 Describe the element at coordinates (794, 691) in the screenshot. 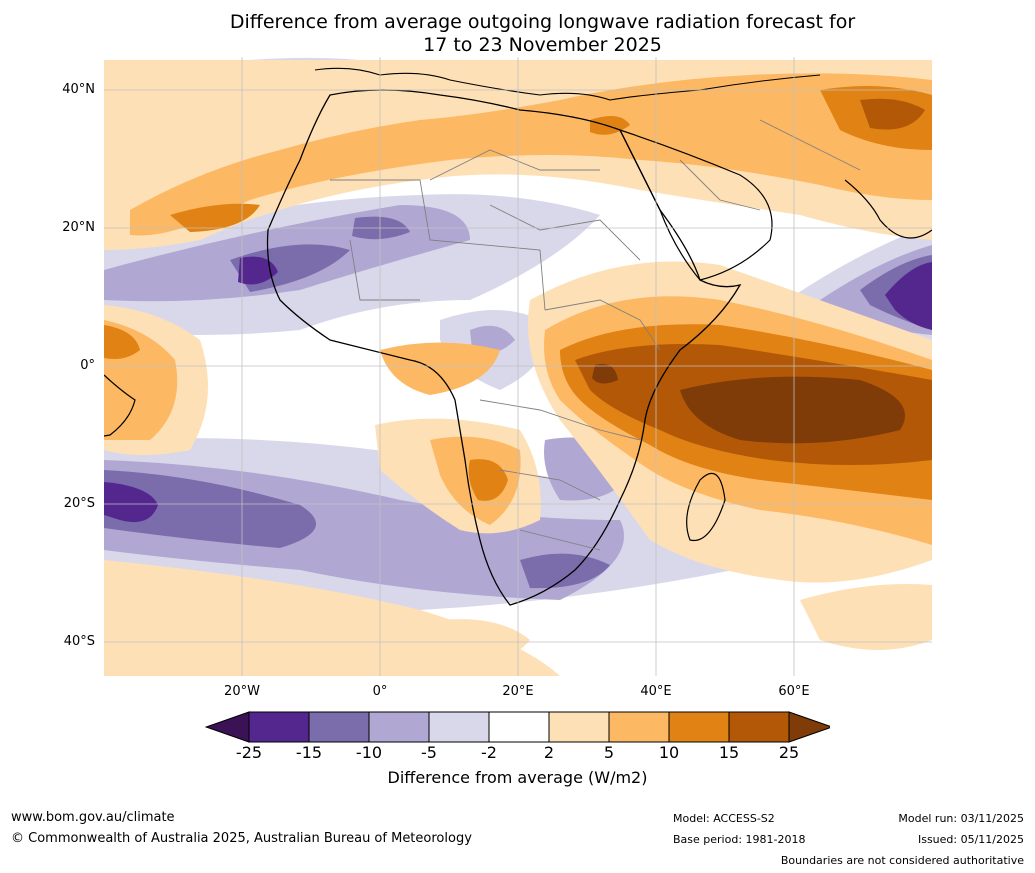

I see `lon-label-60e: 60°E` at that location.